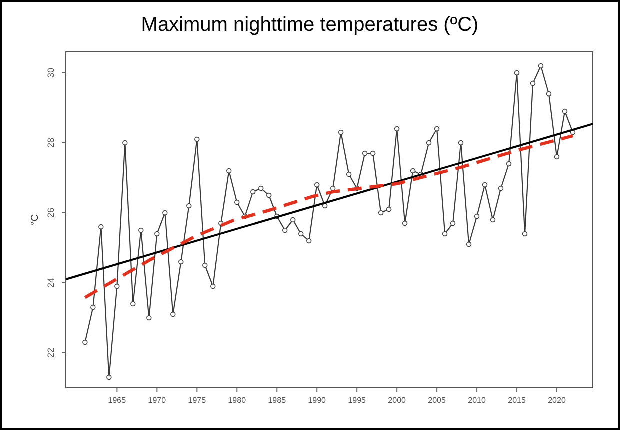 This screenshot has height=430, width=620. I want to click on x-tick-label: 1965, so click(117, 400).